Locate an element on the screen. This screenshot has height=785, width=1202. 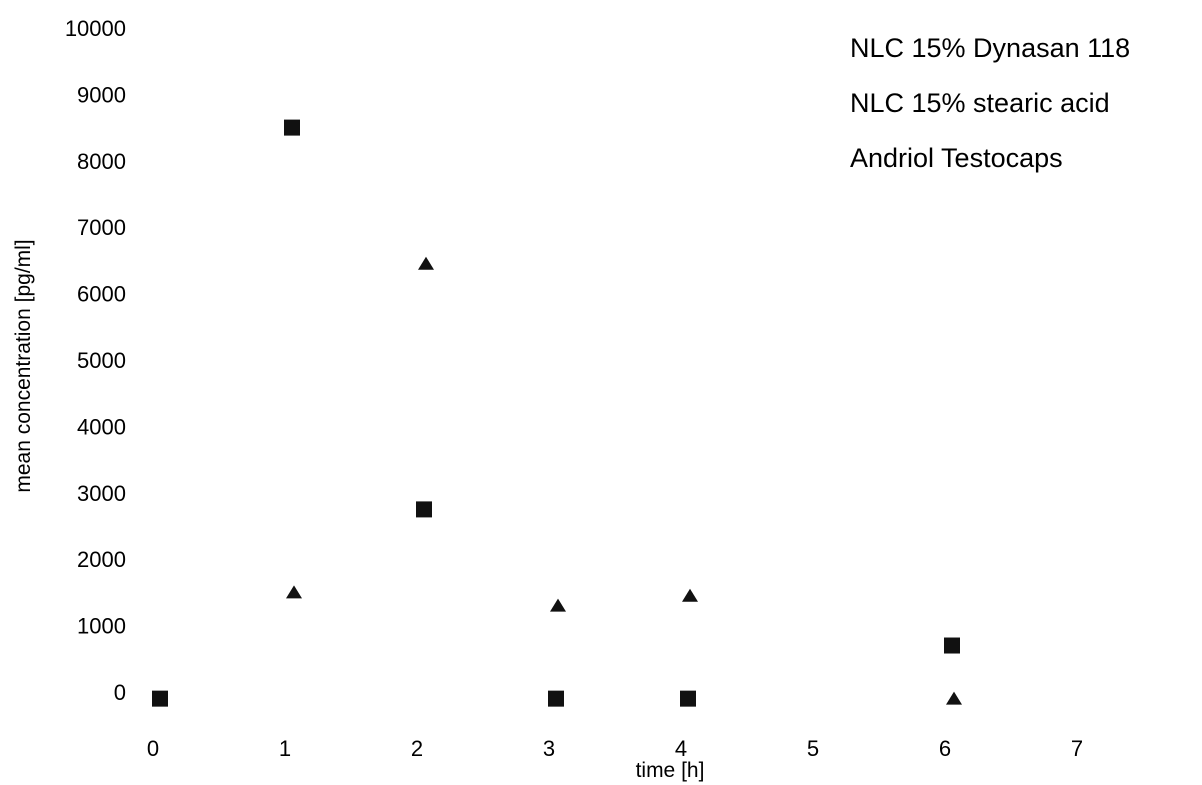
x-axis-ticks: 0 1 2 3 4 5 6 7 is located at coordinates (615, 748).